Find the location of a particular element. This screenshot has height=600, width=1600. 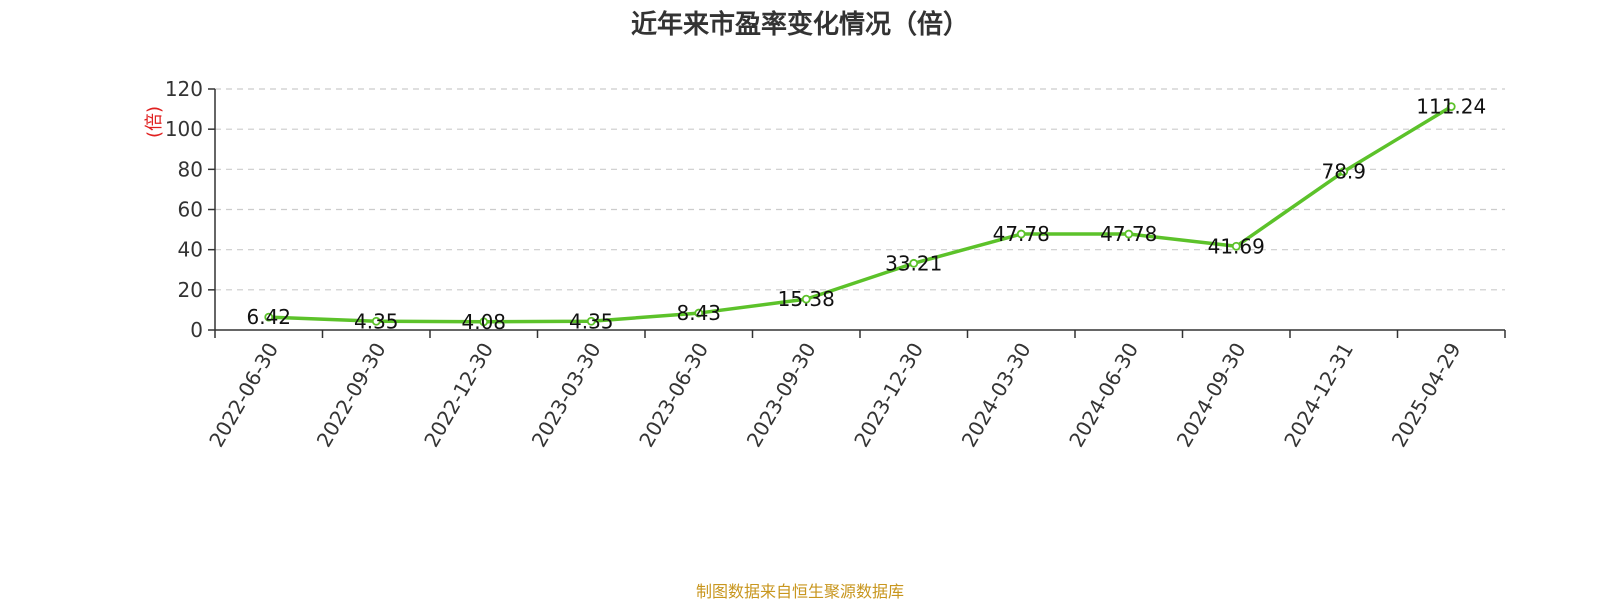

data-label: 6.42 is located at coordinates (268, 317).